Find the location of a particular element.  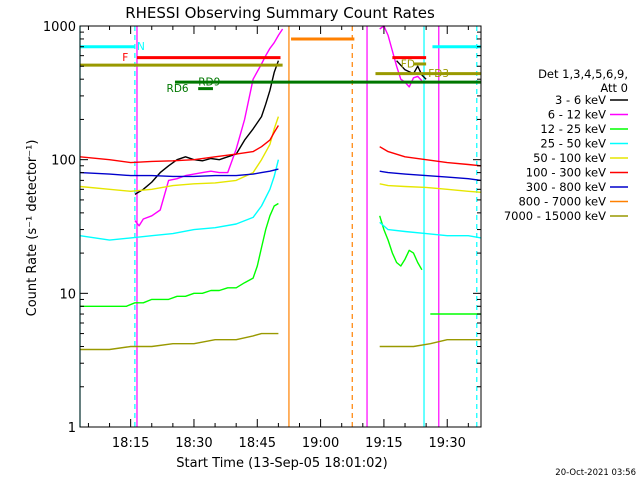

y-tick-label: 10 is located at coordinates (67, 294).